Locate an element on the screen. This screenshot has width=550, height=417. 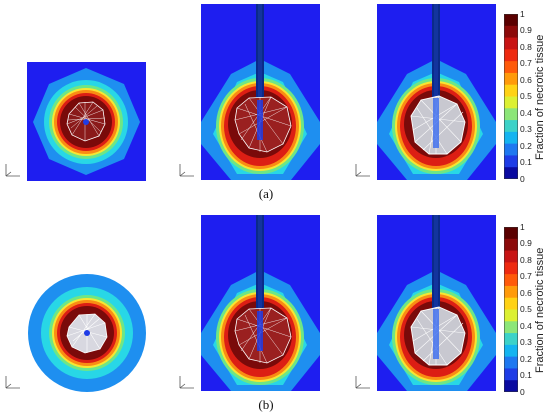
colorbar-b is located at coordinates (511, 309).